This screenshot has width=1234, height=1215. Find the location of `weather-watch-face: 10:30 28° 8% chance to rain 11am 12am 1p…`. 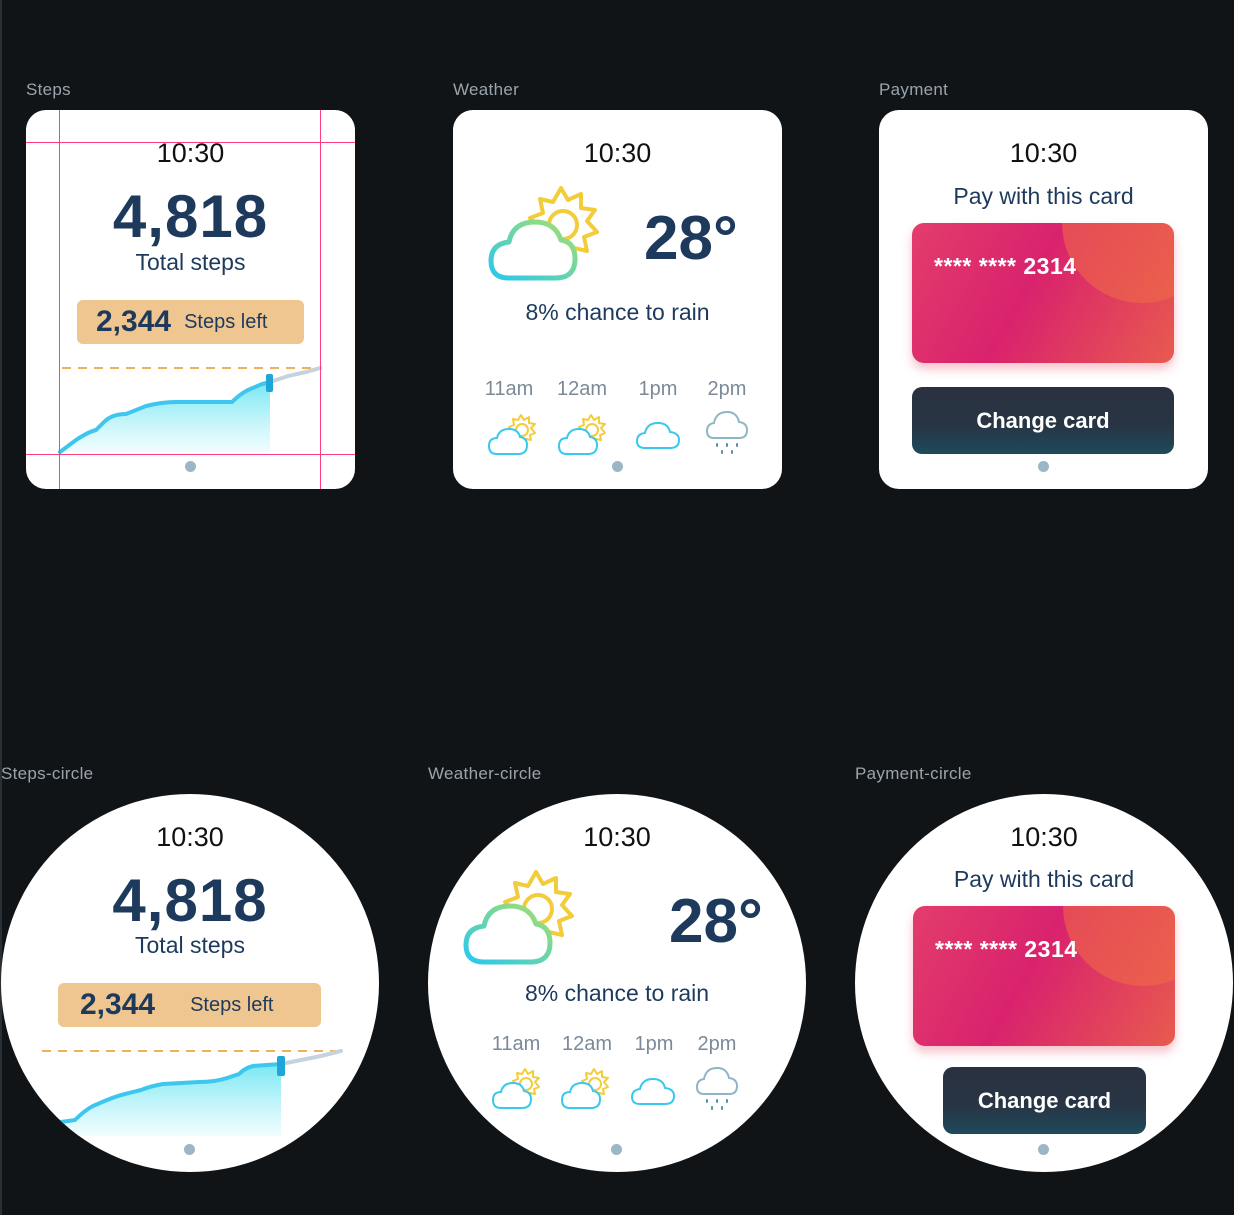

weather-watch-face: 10:30 28° 8% chance to rain 11am 12am 1p… is located at coordinates (617, 299).